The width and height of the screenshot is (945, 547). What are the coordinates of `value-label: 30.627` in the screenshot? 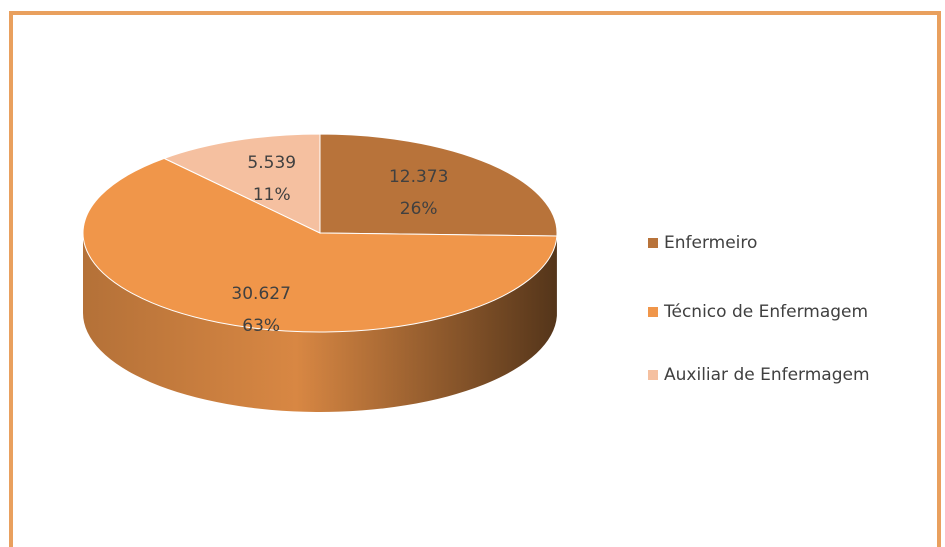 It's located at (260, 294).